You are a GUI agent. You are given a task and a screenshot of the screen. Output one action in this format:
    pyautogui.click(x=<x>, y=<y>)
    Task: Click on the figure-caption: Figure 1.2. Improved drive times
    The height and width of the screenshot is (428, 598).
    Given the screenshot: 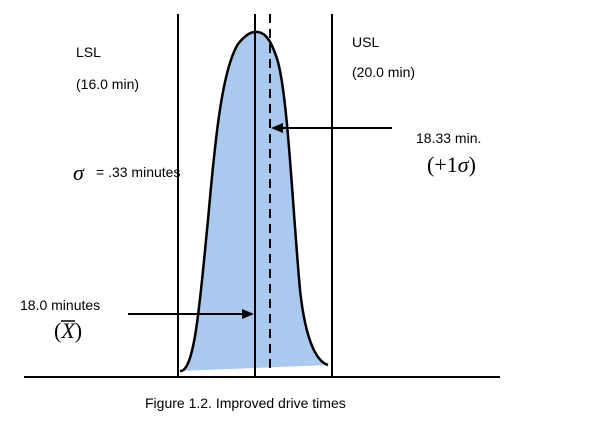 What is the action you would take?
    pyautogui.click(x=245, y=403)
    